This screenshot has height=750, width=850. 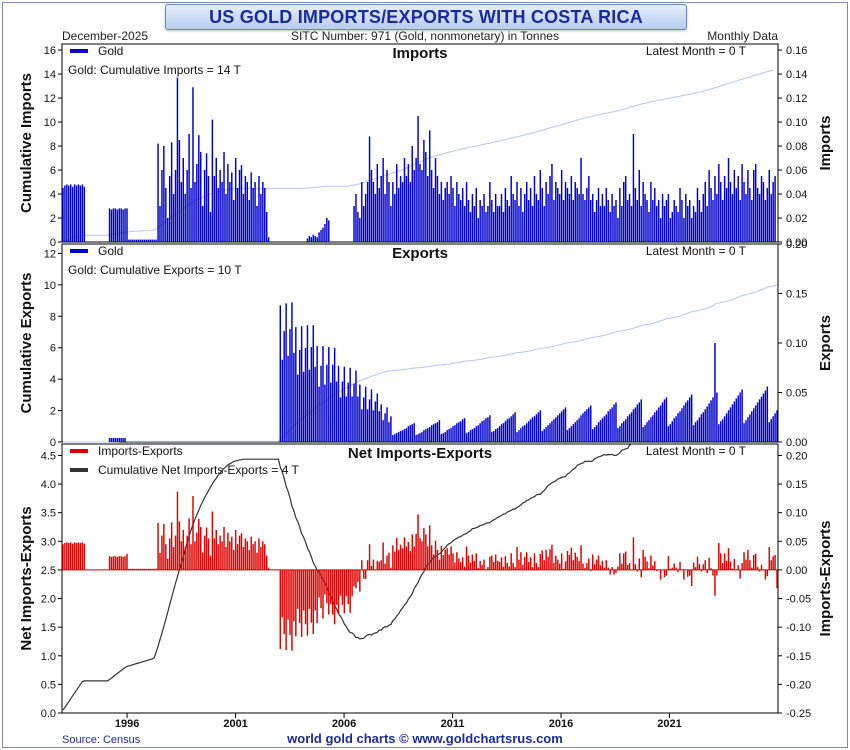 I want to click on left-tick-label: 1.5, so click(x=48, y=628).